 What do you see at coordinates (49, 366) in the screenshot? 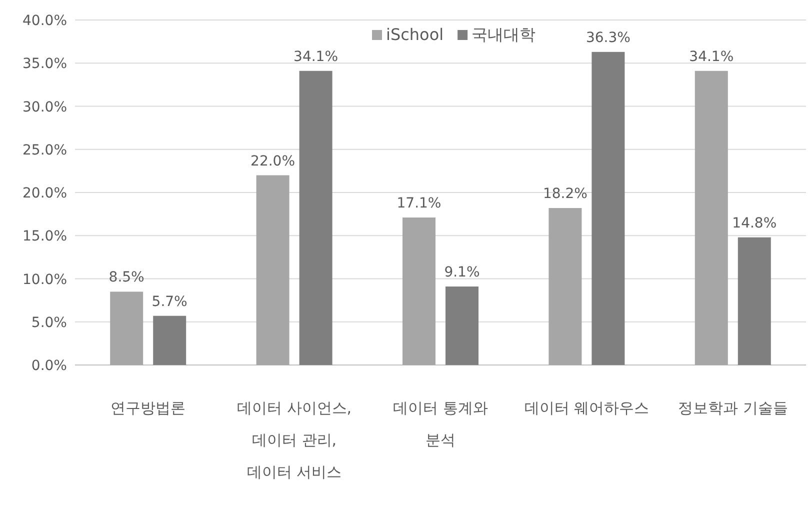
I see `y-tick-label: 0.0%` at bounding box center [49, 366].